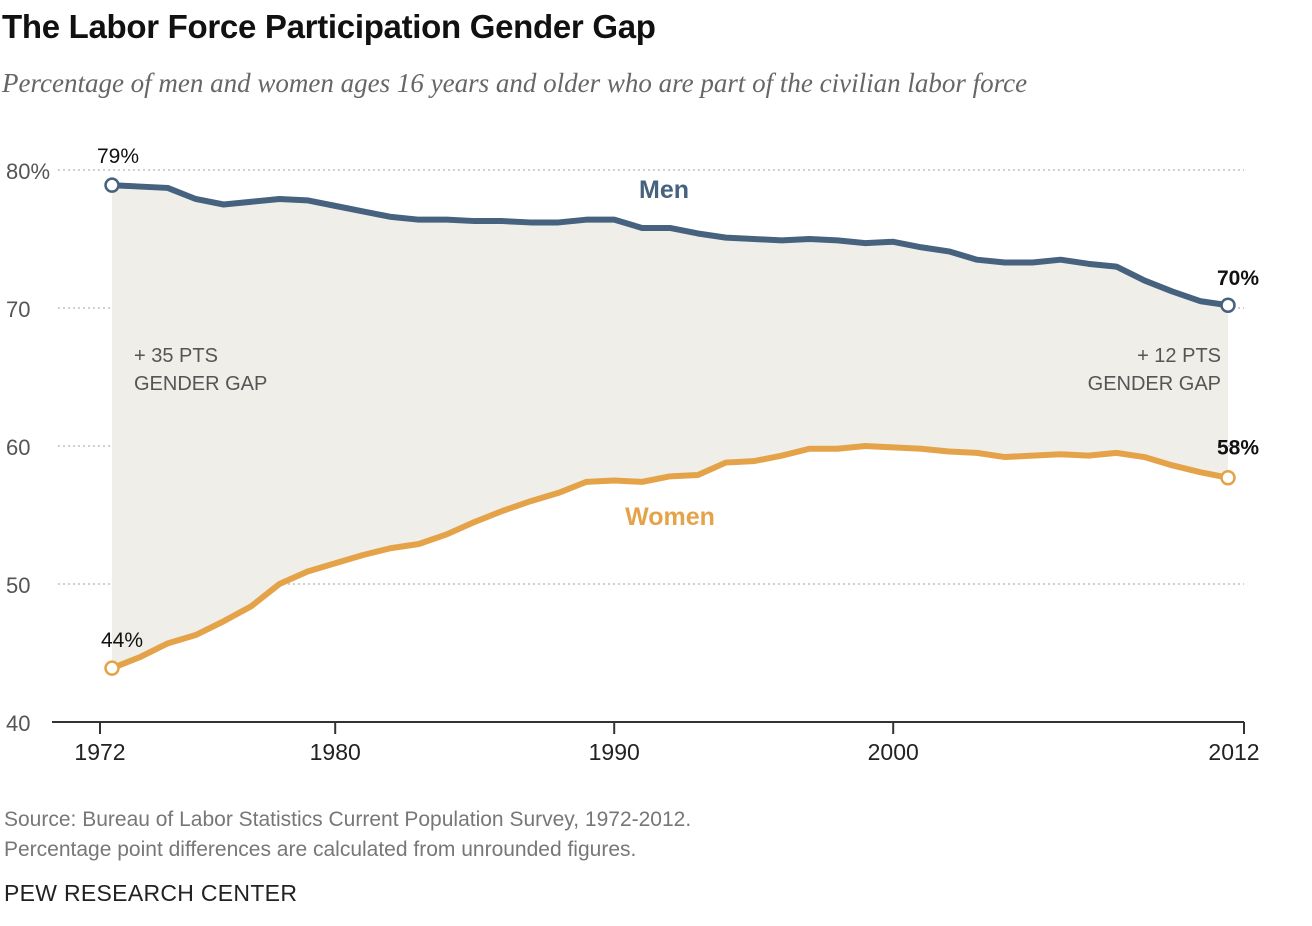 This screenshot has height=926, width=1312. Describe the element at coordinates (1228, 305) in the screenshot. I see `men-end-marker` at that location.